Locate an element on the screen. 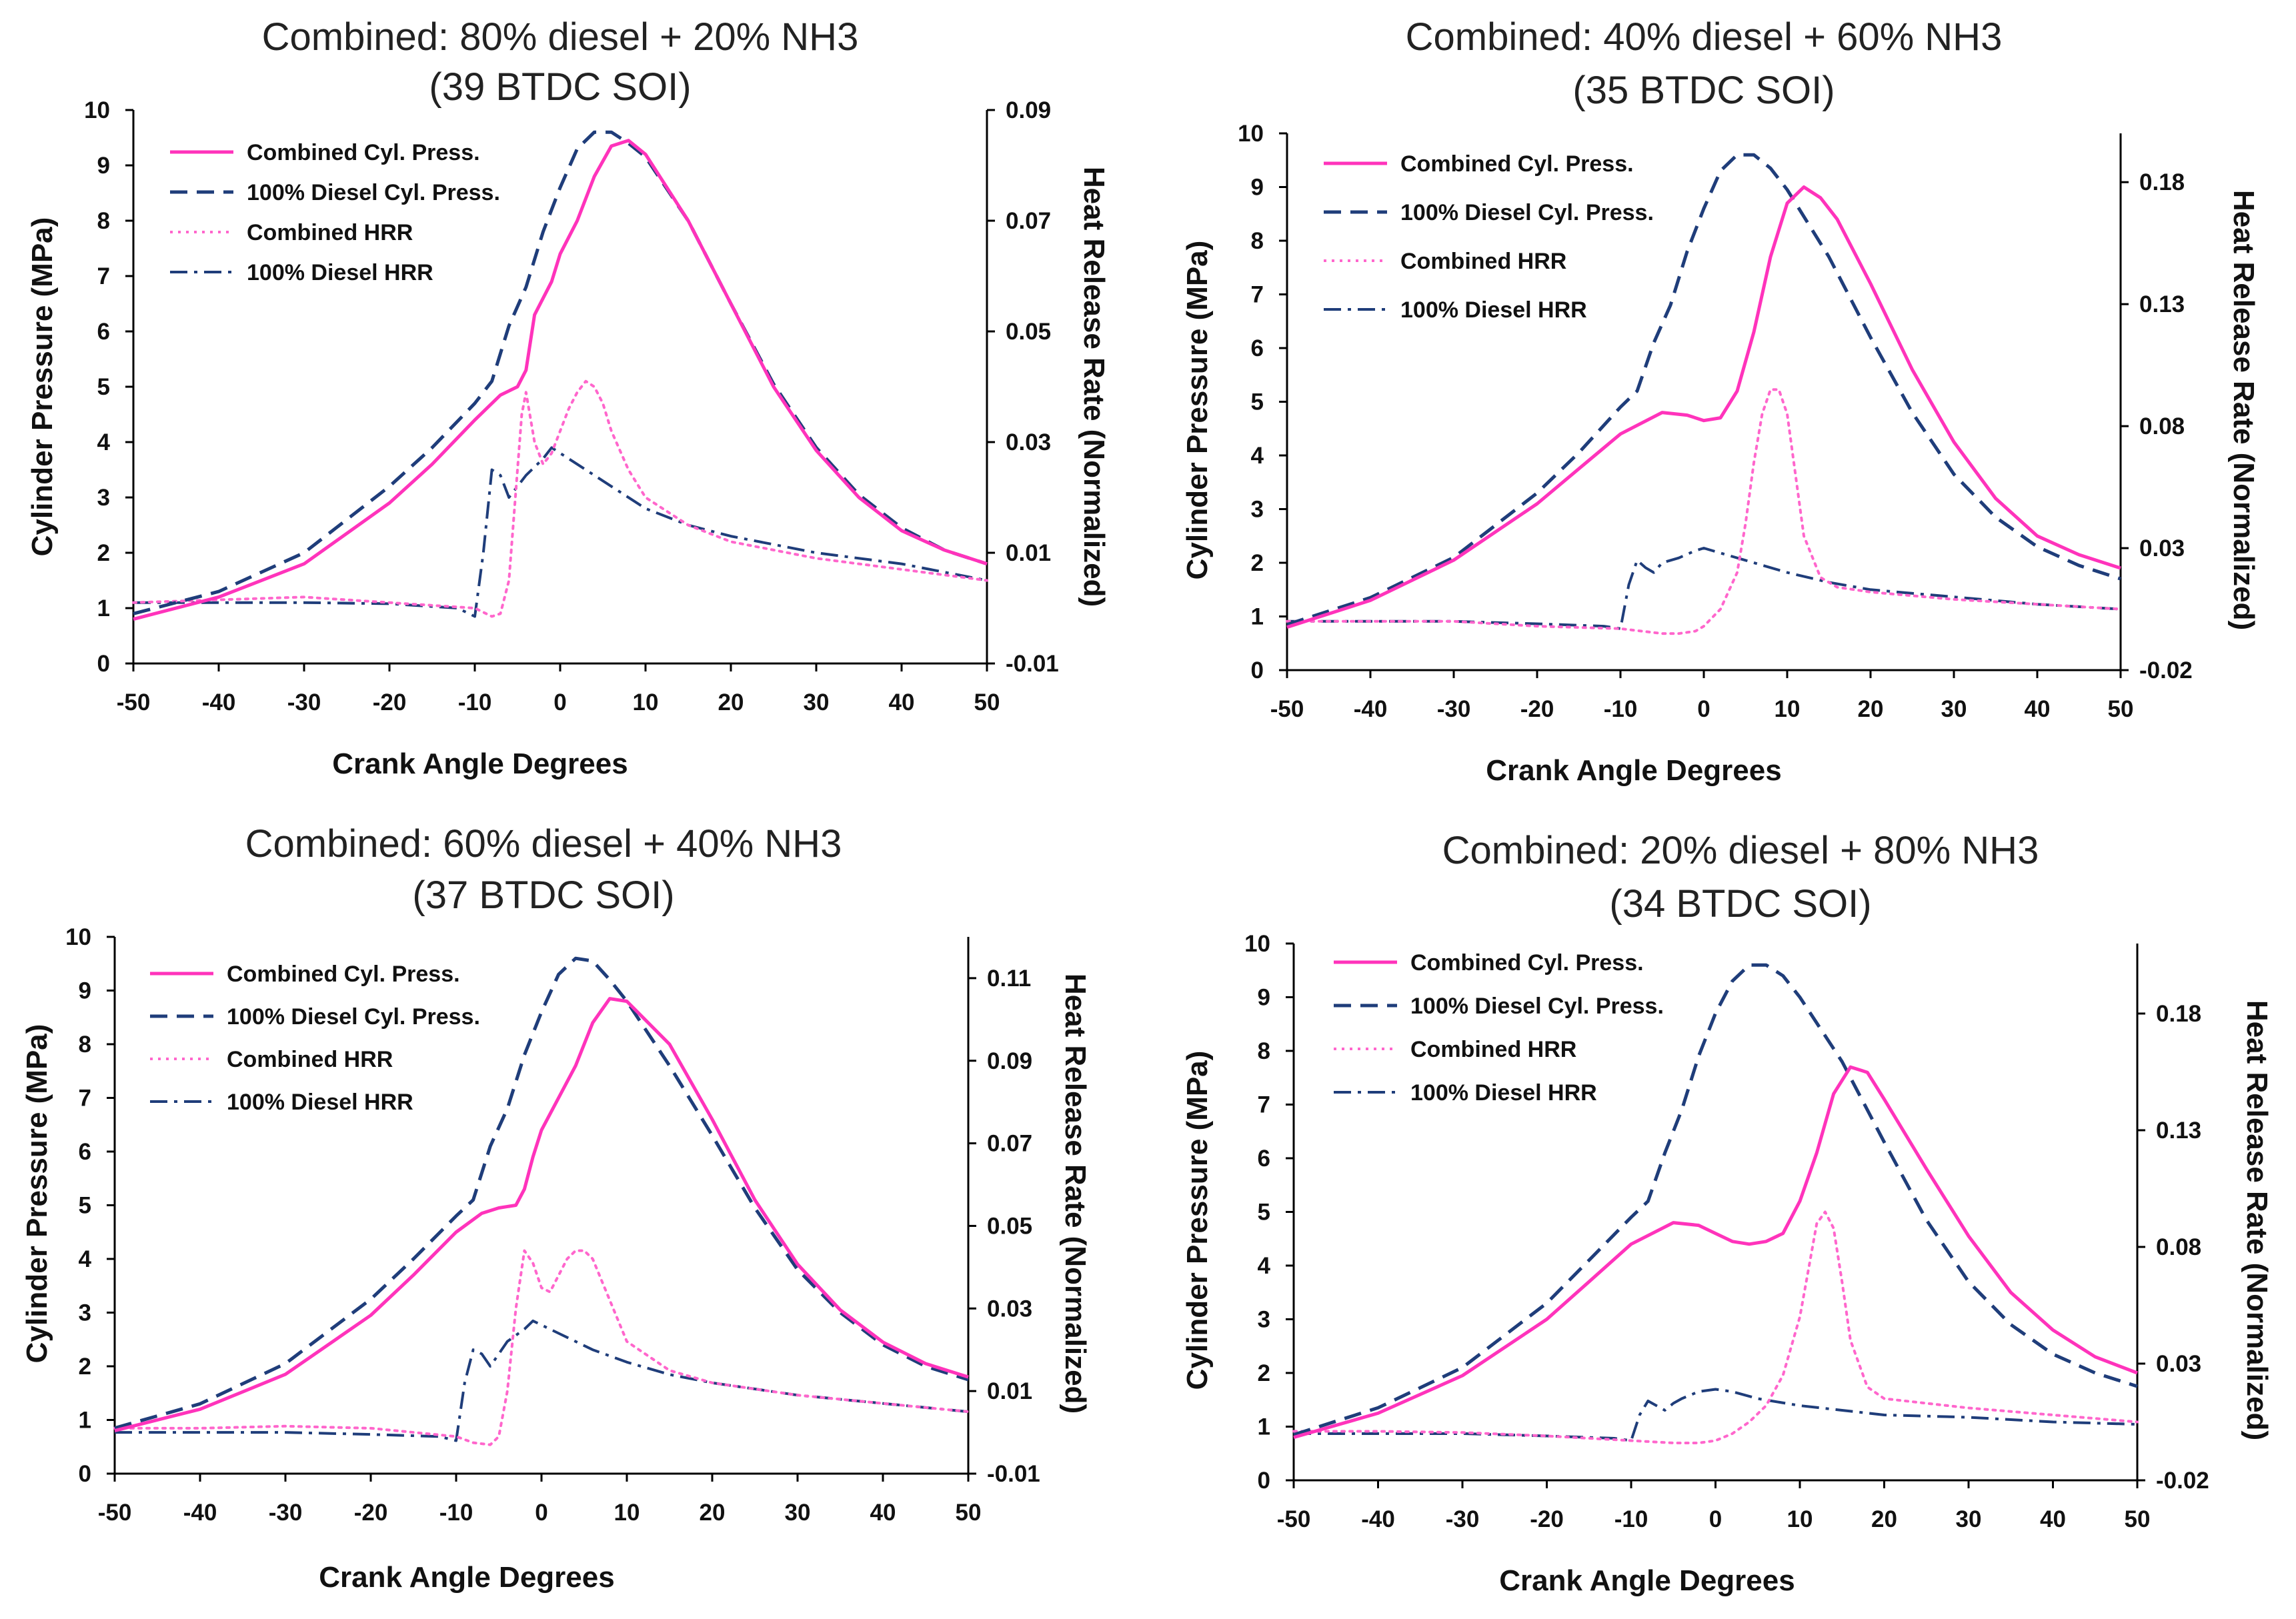 Image resolution: width=2296 pixels, height=1619 pixels. y2-tick-label: 0.13 is located at coordinates (2178, 1131).